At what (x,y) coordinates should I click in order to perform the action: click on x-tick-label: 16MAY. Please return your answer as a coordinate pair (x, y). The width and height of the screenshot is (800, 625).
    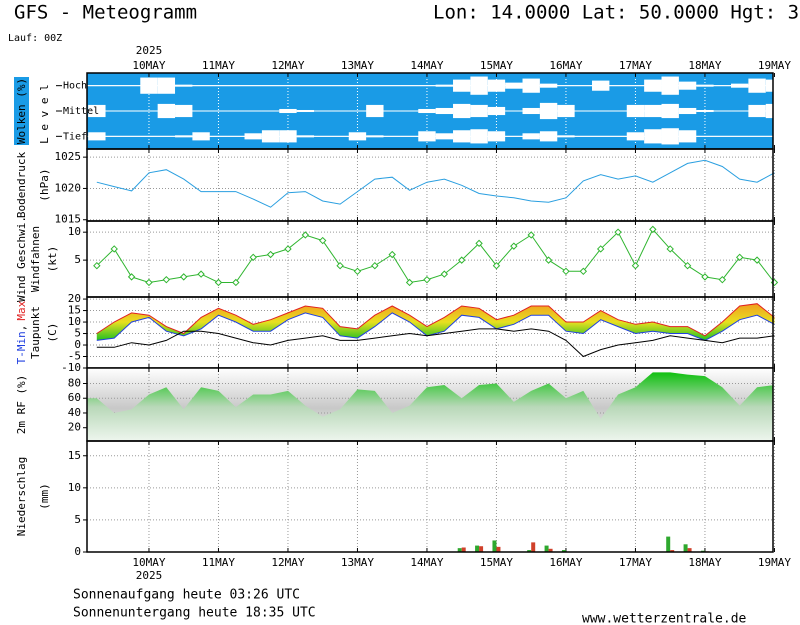
    Looking at the image, I should click on (565, 65).